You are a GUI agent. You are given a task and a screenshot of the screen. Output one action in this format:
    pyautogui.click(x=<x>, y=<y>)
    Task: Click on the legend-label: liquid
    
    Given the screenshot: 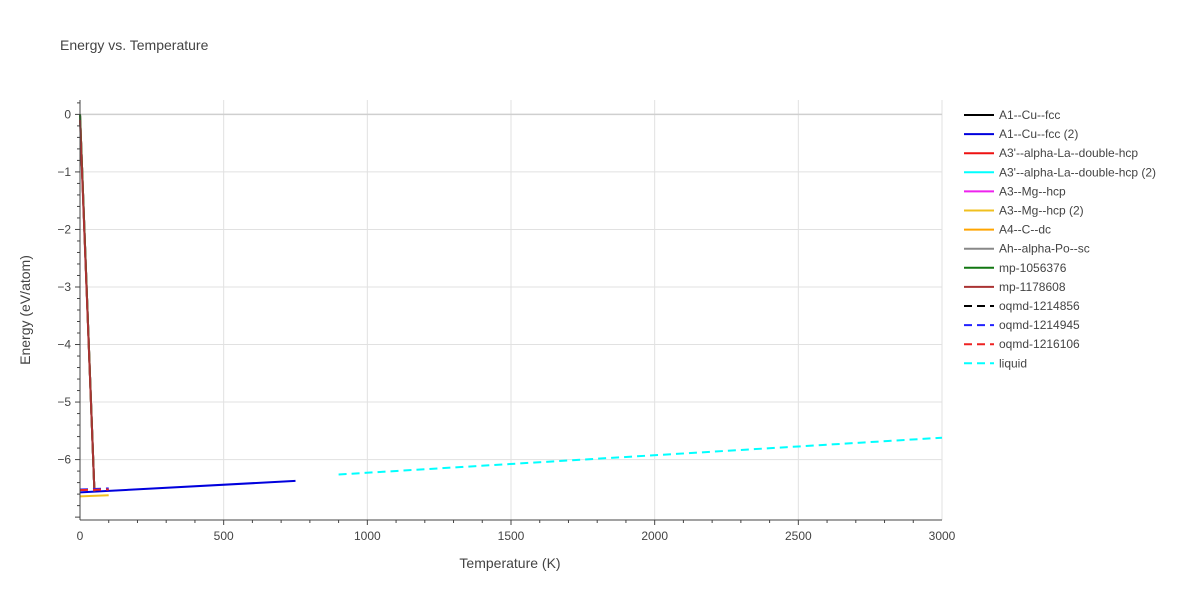 What is the action you would take?
    pyautogui.click(x=1013, y=363)
    